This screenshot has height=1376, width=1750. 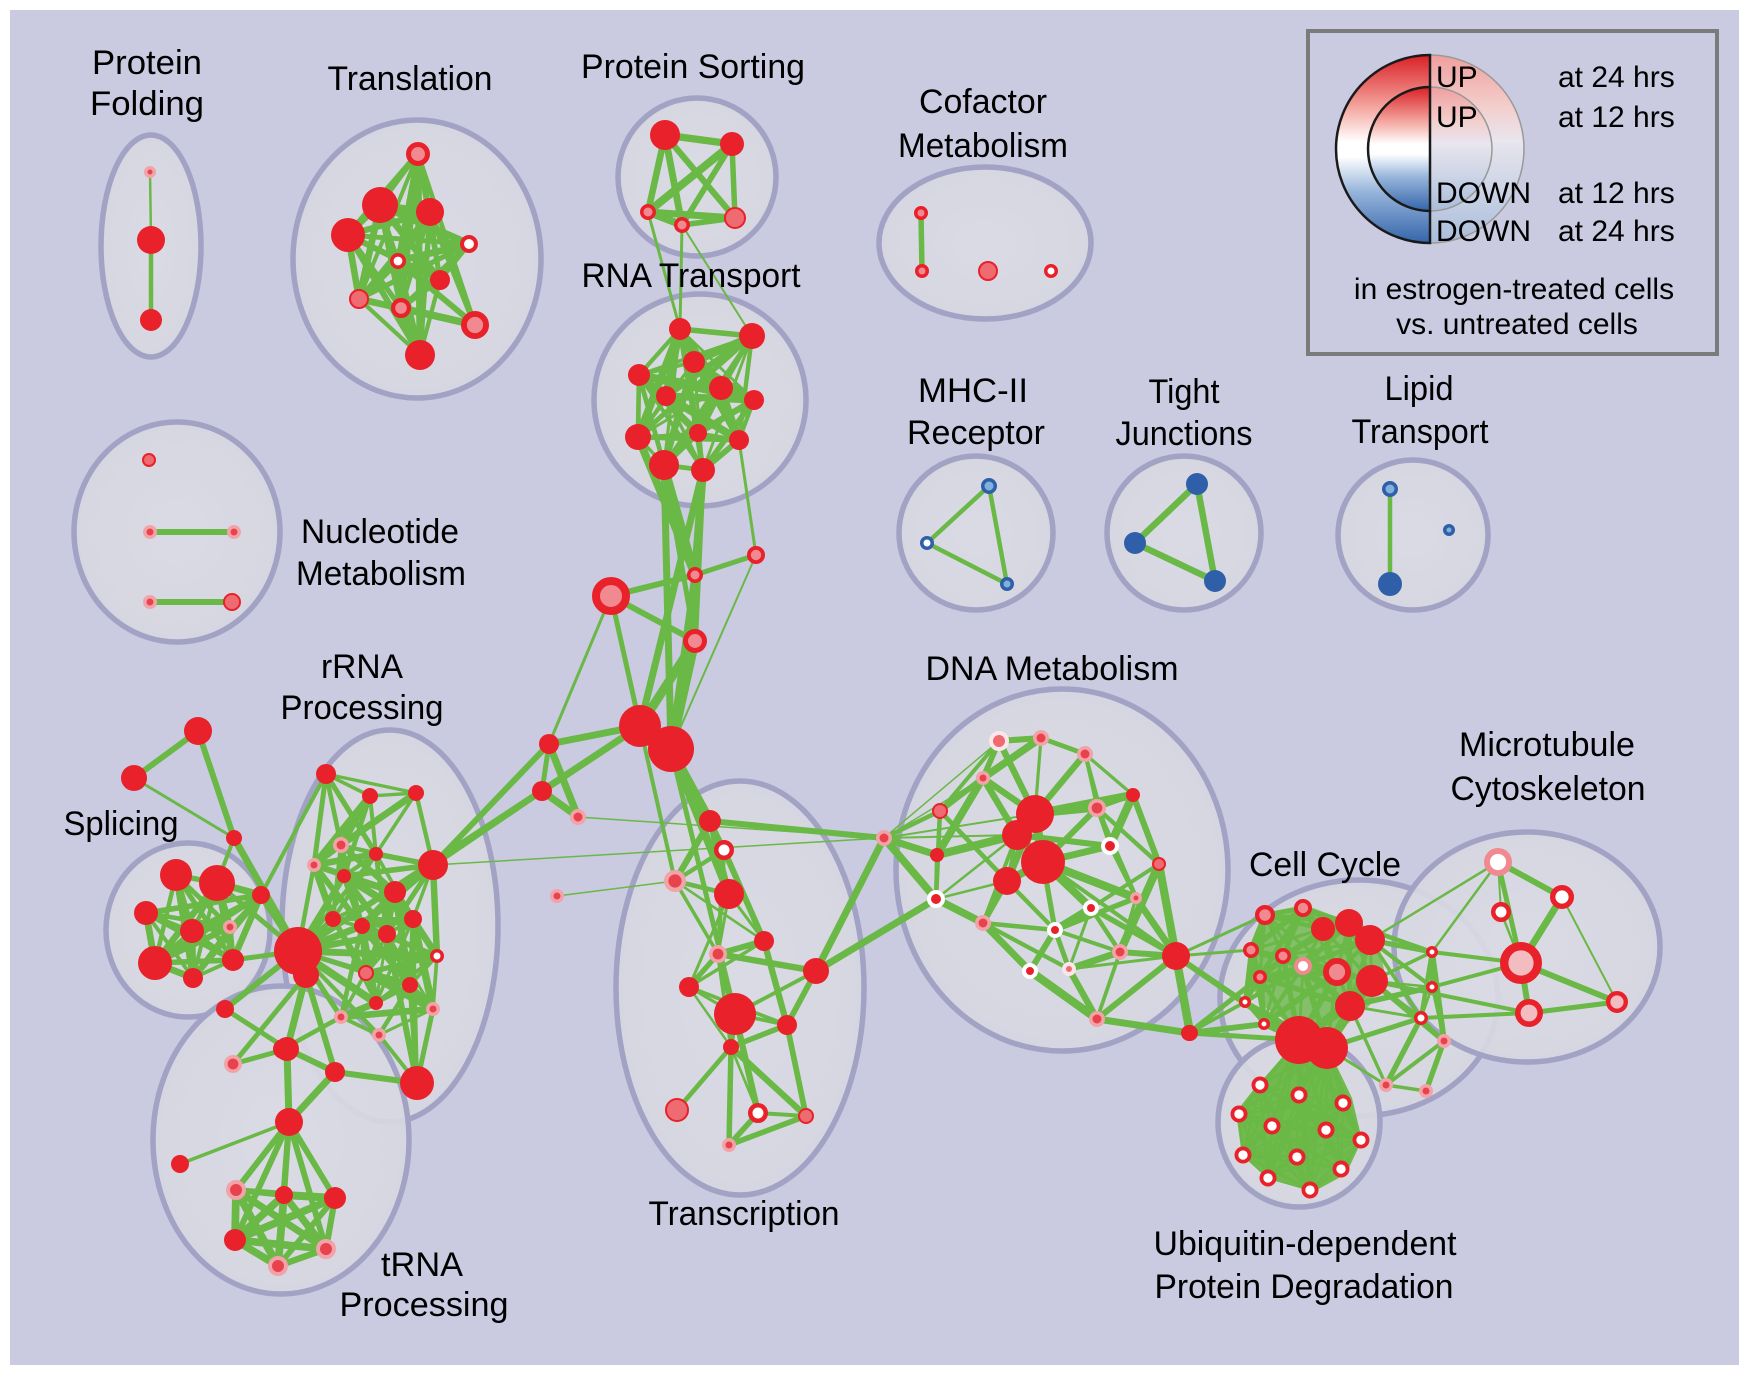 What do you see at coordinates (1547, 745) in the screenshot?
I see `svg-text: Microtubule` at bounding box center [1547, 745].